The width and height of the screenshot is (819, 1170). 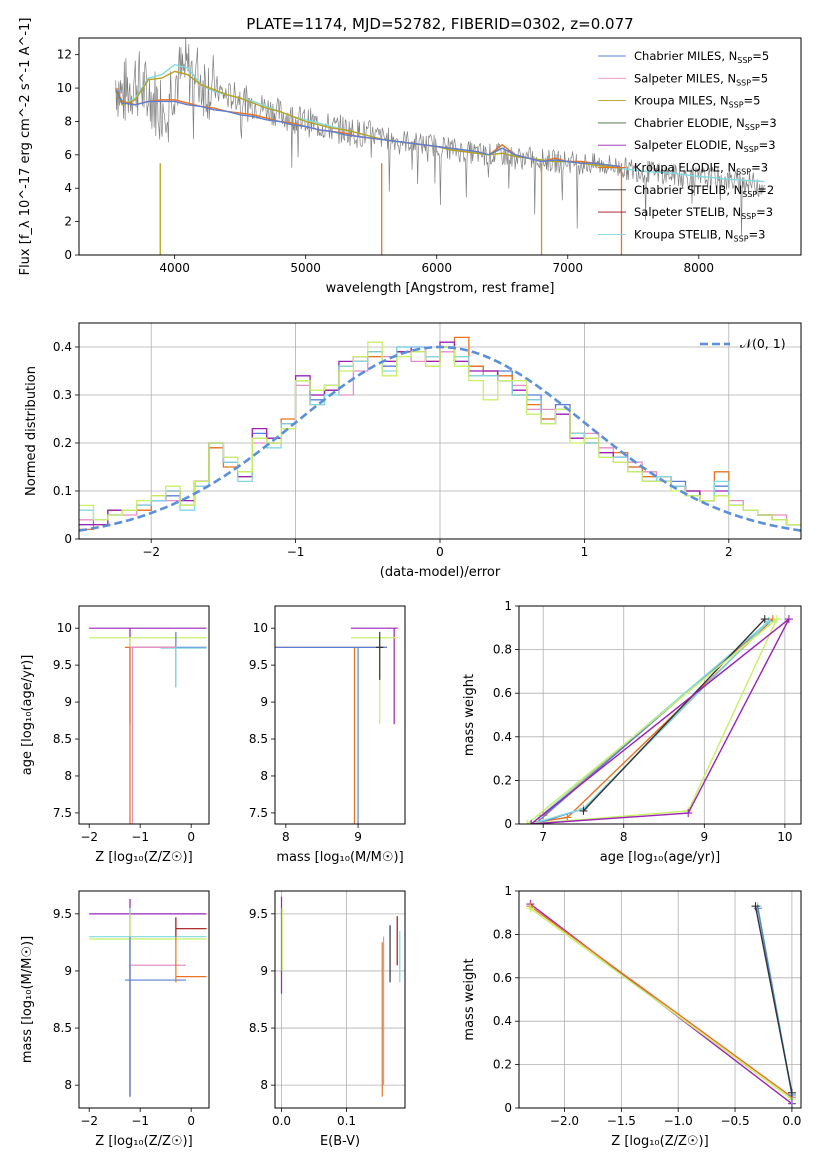 What do you see at coordinates (68, 155) in the screenshot?
I see `y-tick-label: 6` at bounding box center [68, 155].